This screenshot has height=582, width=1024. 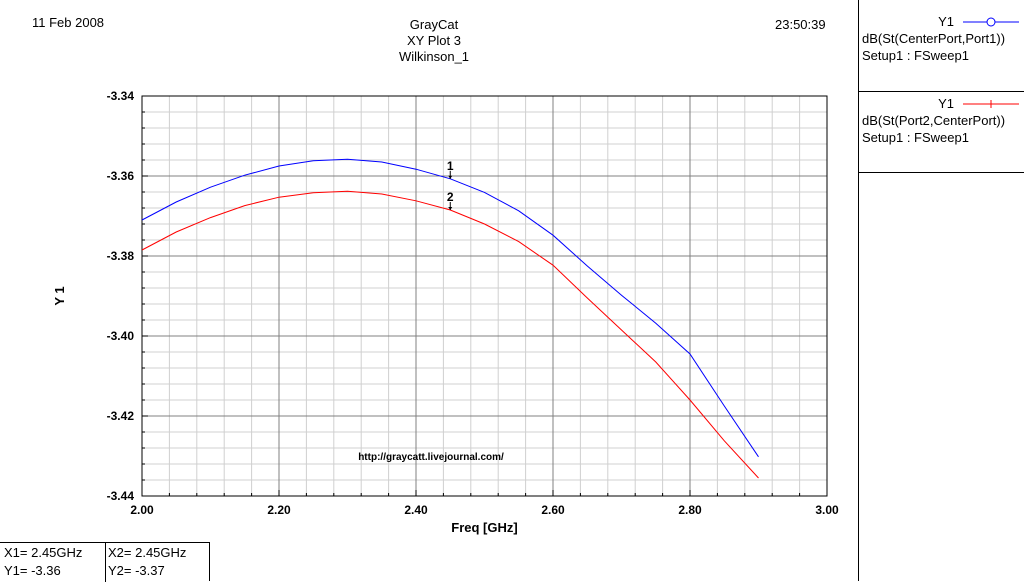 I want to click on plot-title-1: GrayCat, so click(x=434, y=24).